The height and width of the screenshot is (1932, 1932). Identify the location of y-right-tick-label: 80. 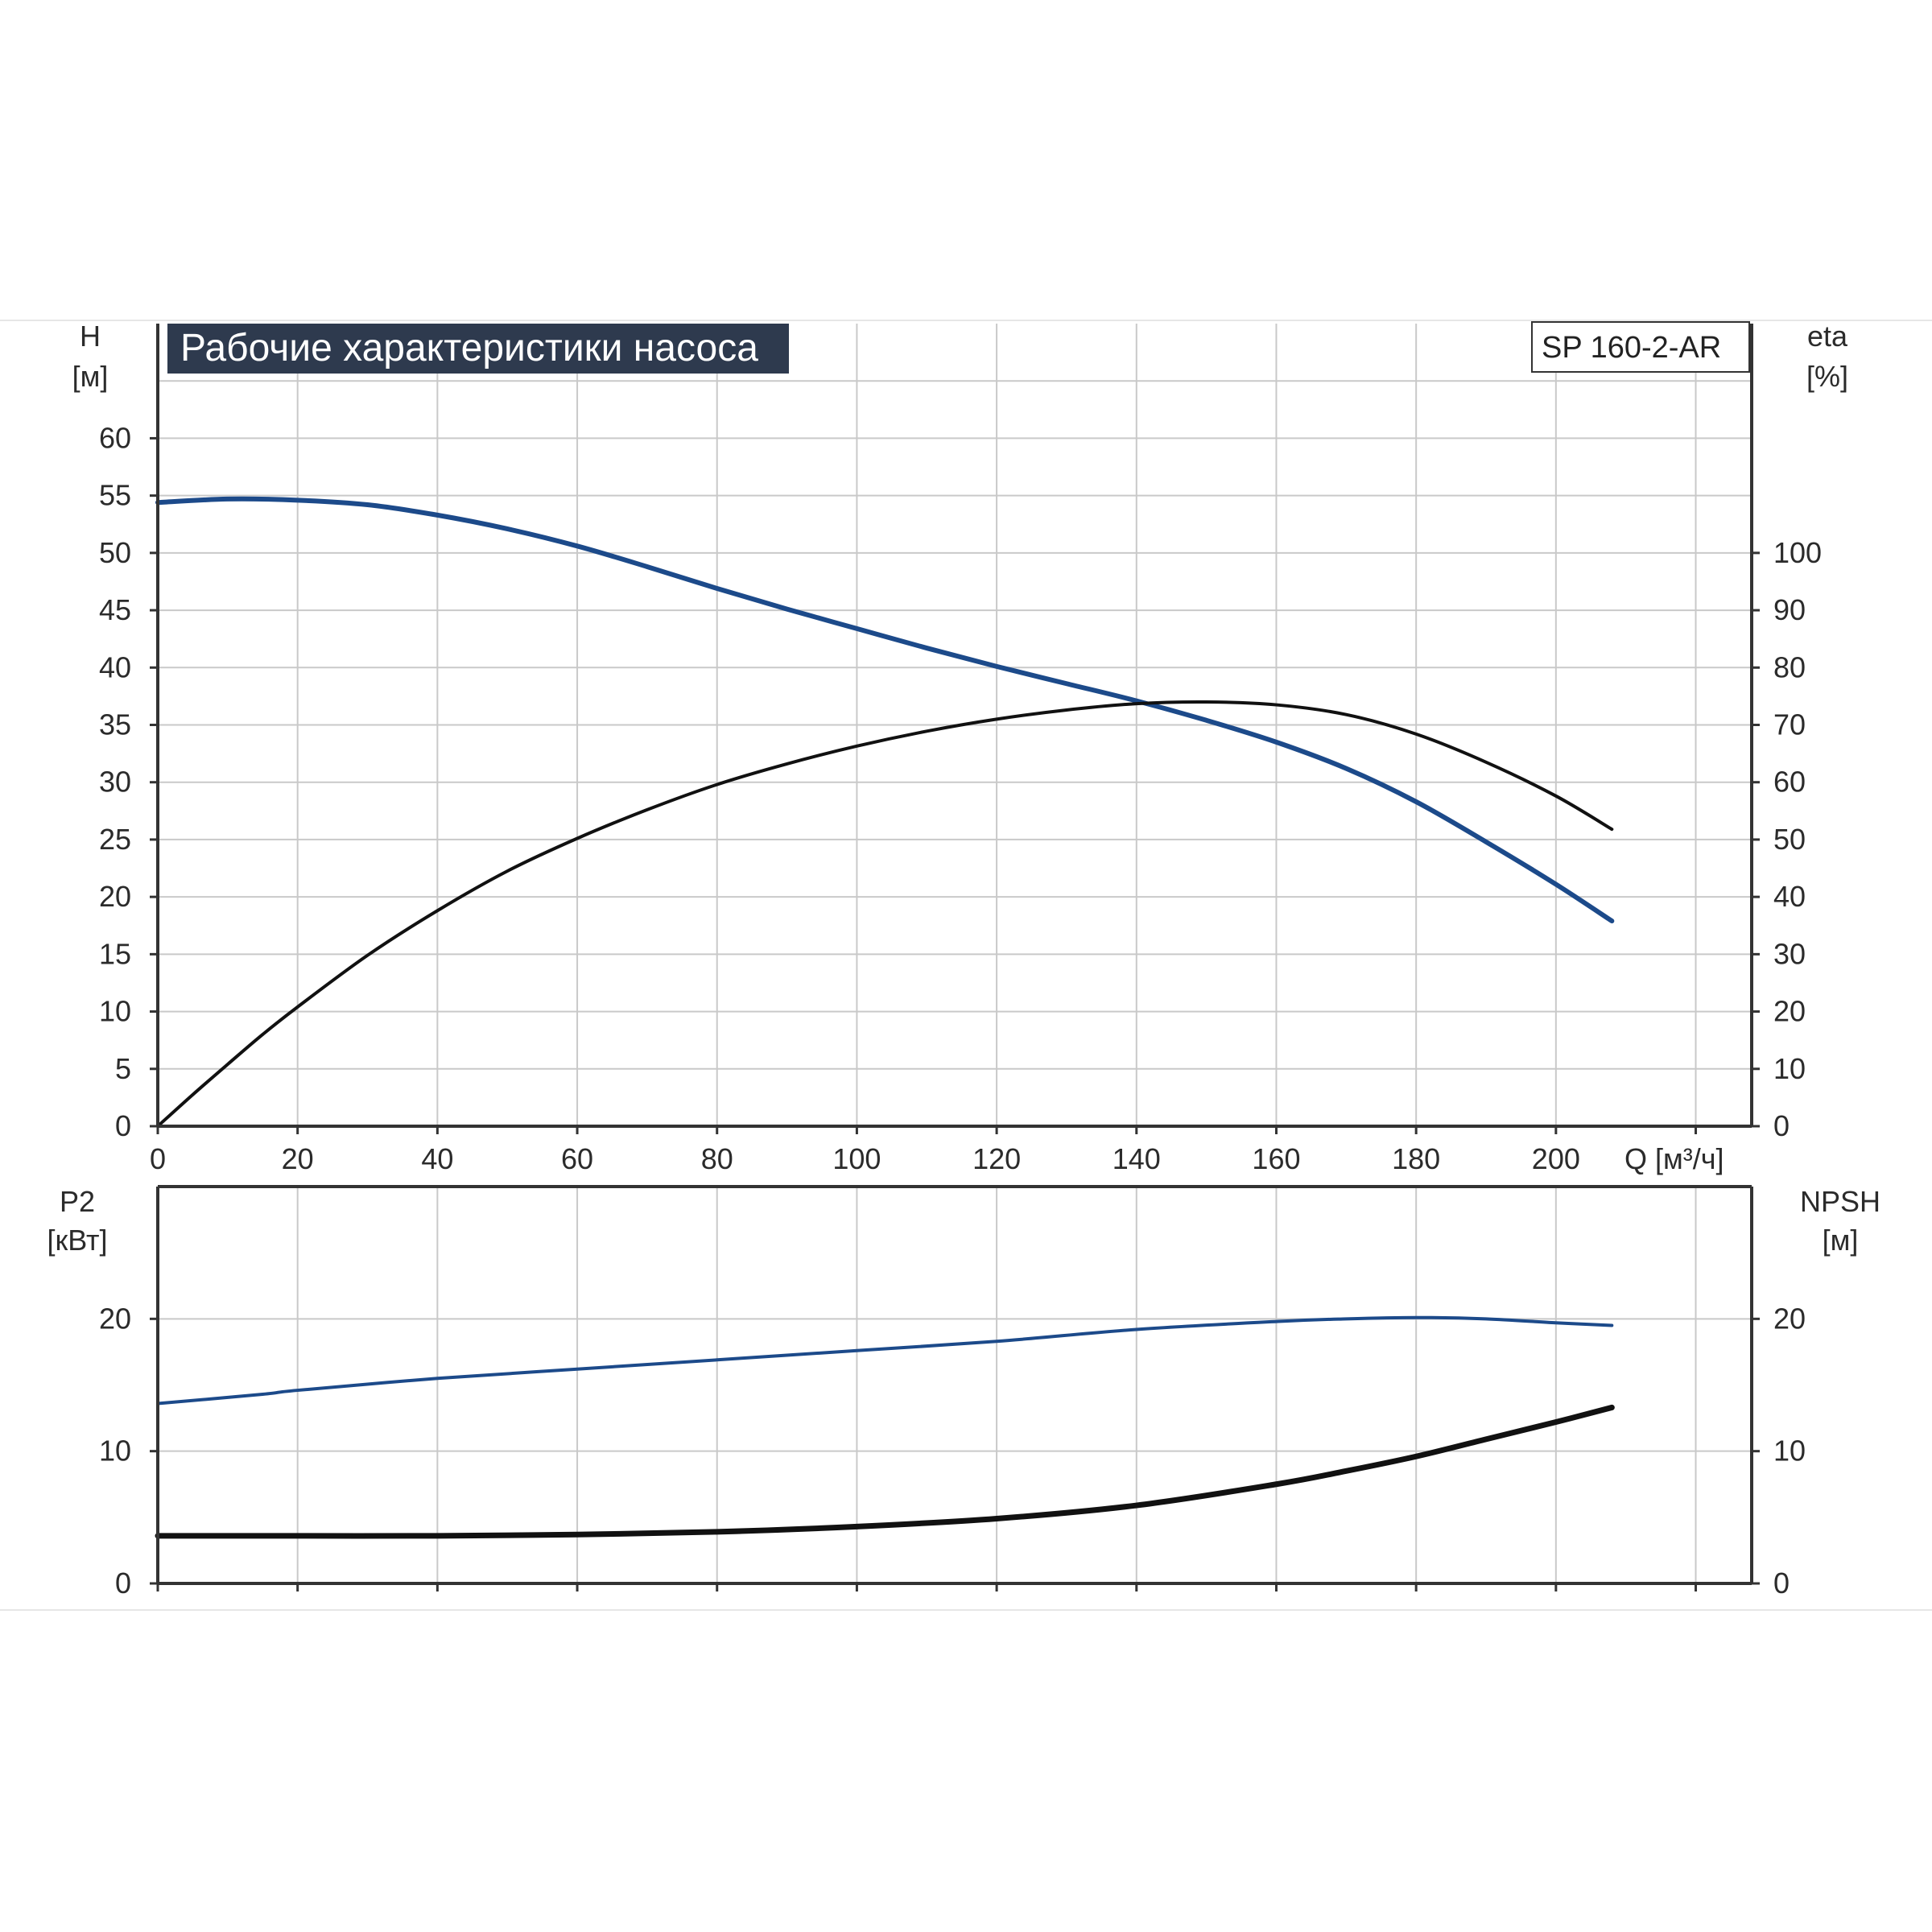
(1789, 666).